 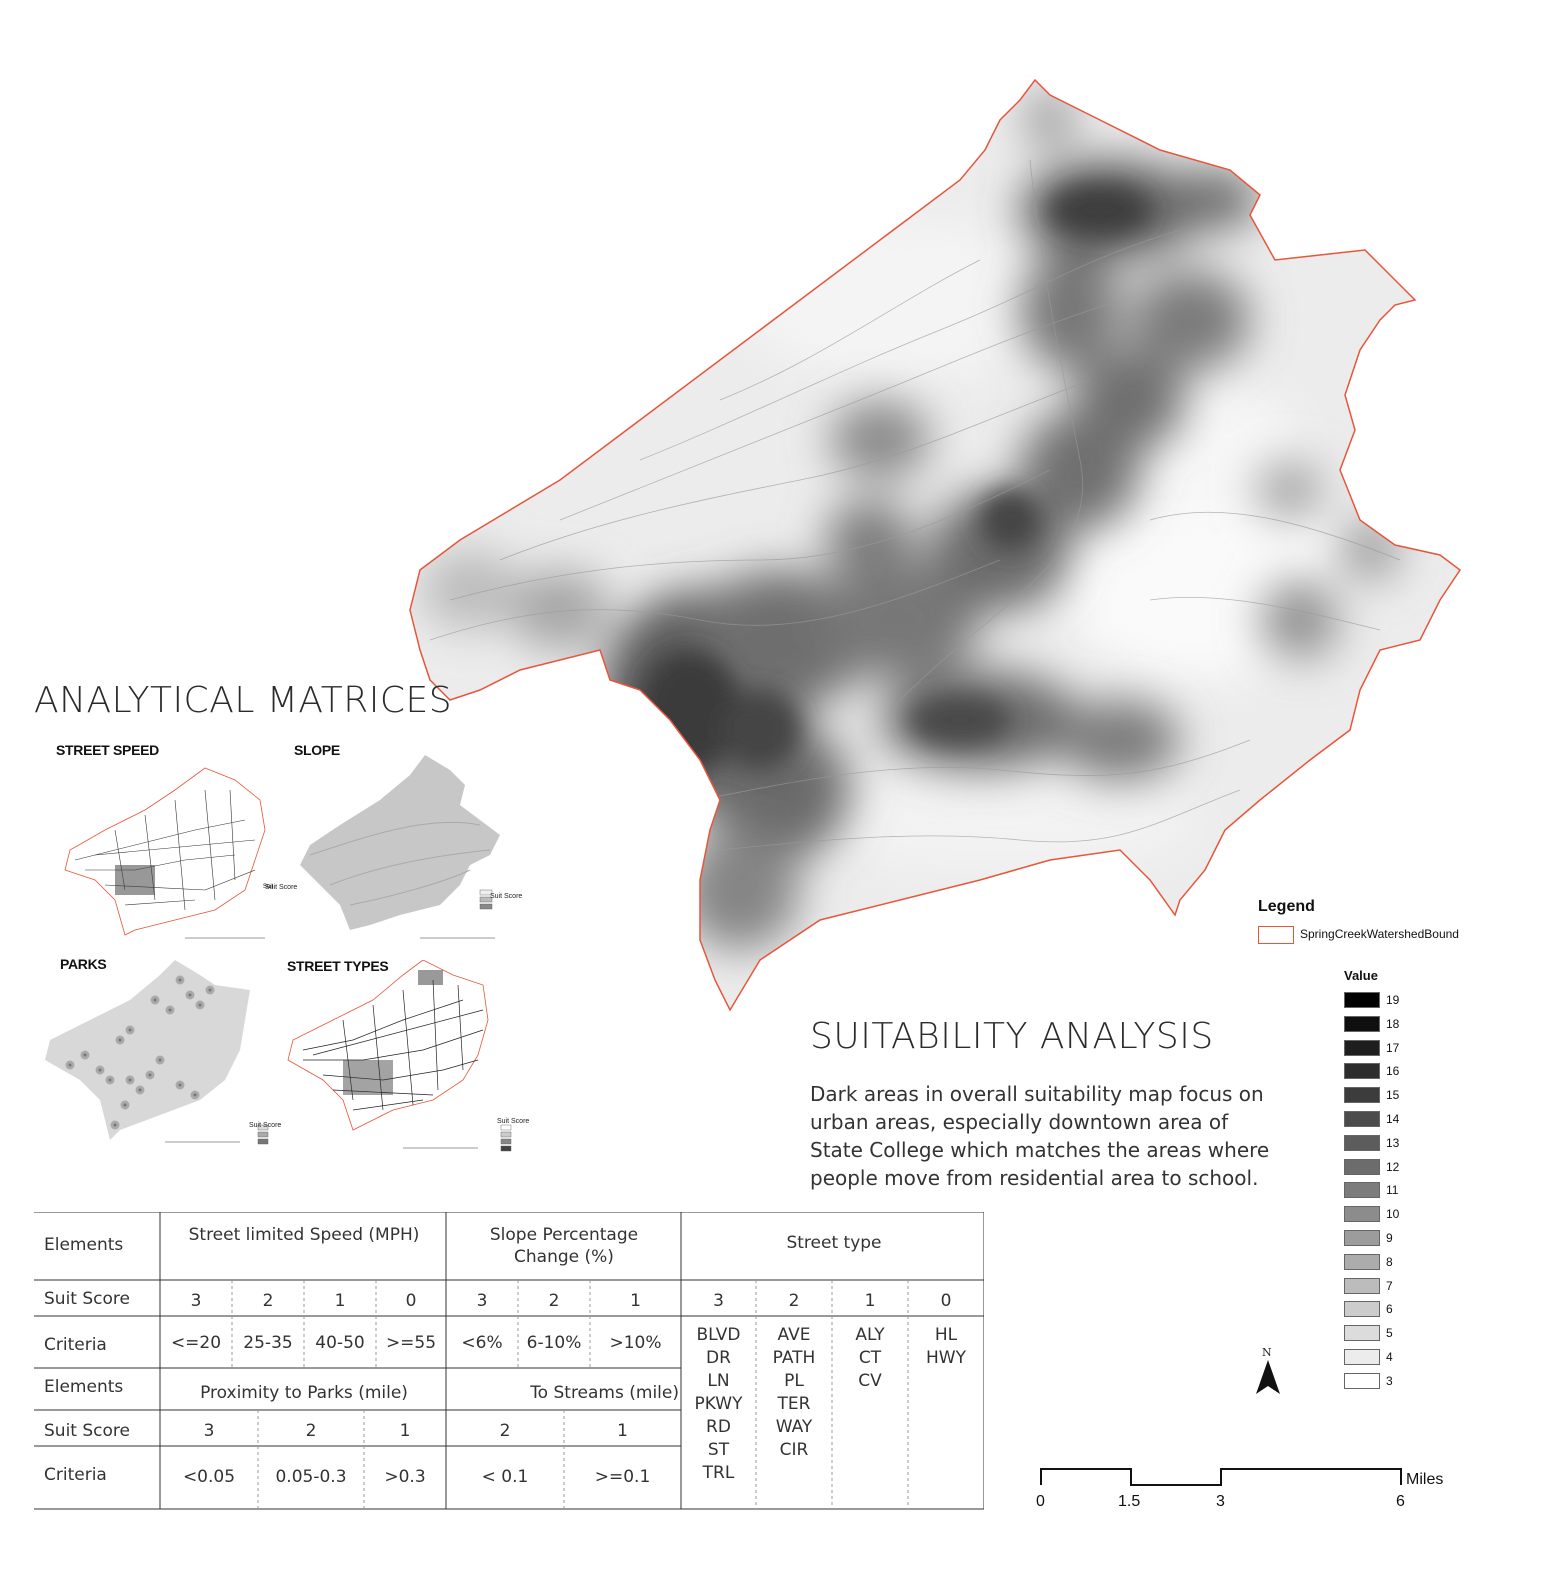 I want to click on elements-label: Elements, so click(x=84, y=1245).